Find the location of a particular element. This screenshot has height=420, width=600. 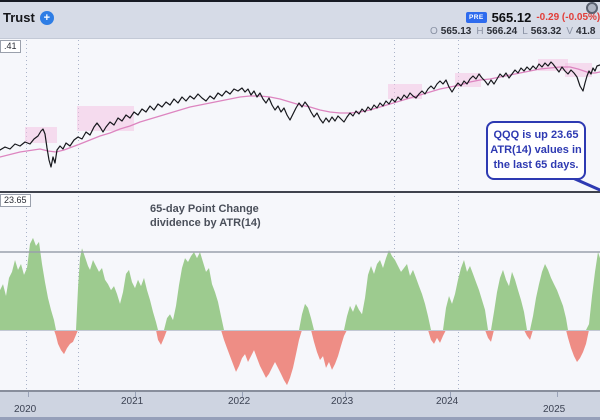

callout-line3: the last 65 days. is located at coordinates (536, 165).